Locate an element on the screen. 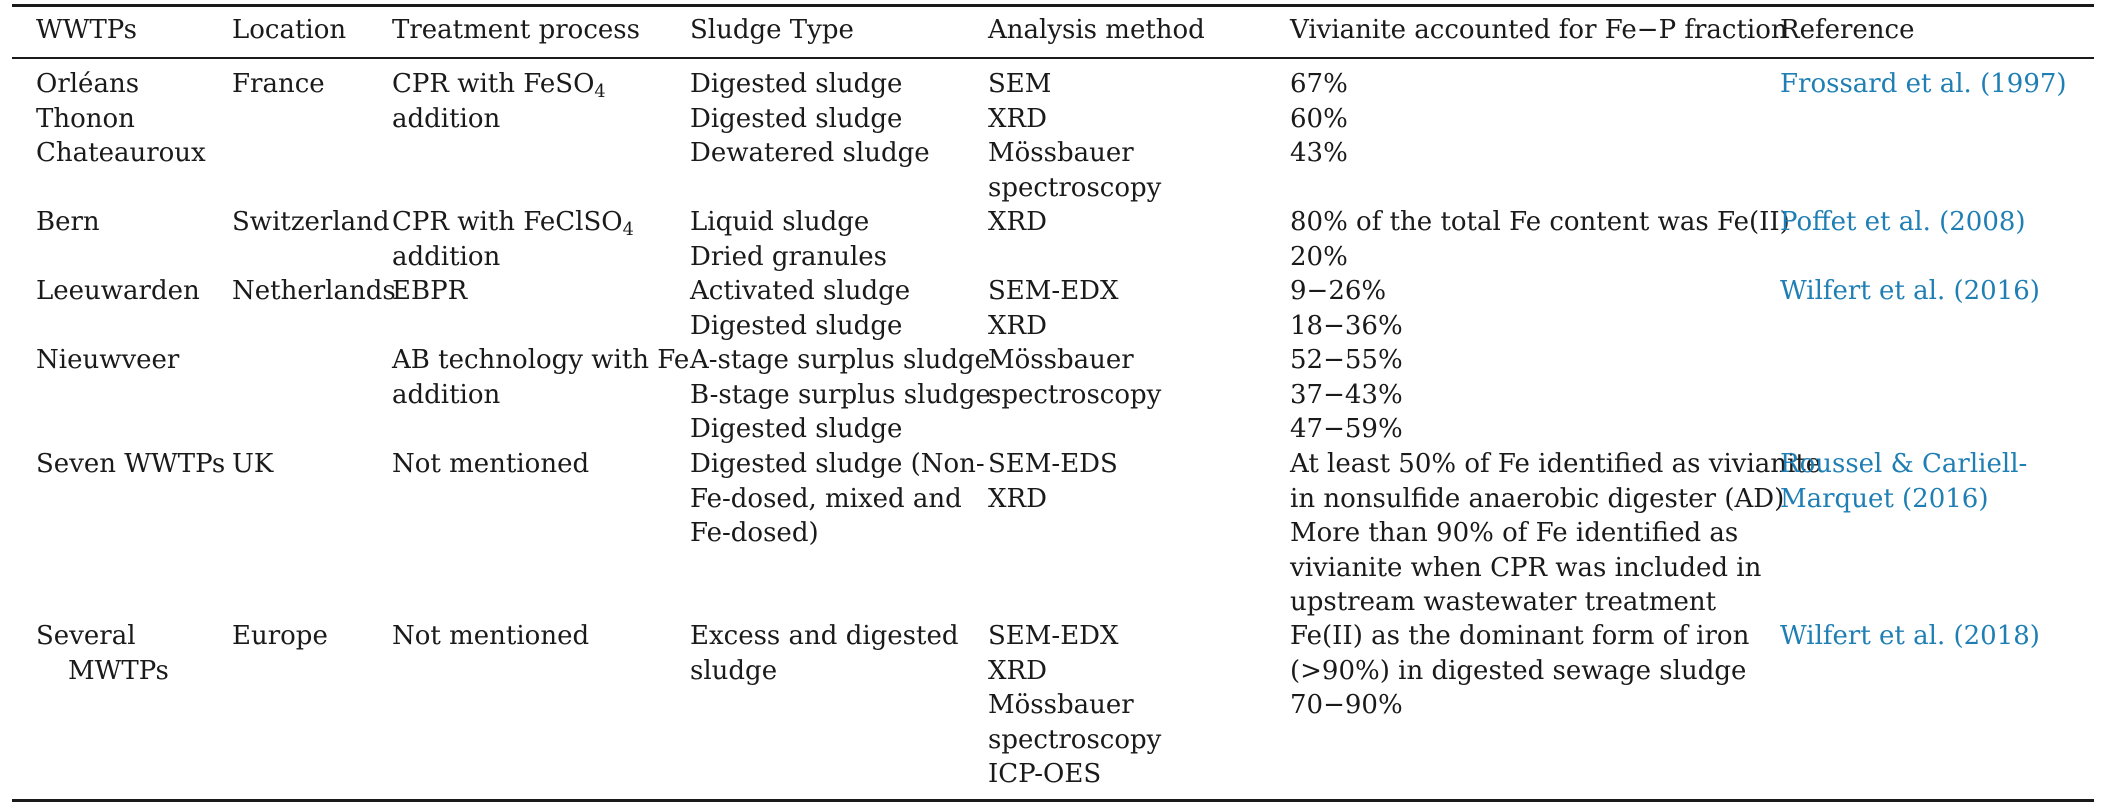 This screenshot has width=2106, height=812. header-treatment-process: Treatment process is located at coordinates (516, 30).